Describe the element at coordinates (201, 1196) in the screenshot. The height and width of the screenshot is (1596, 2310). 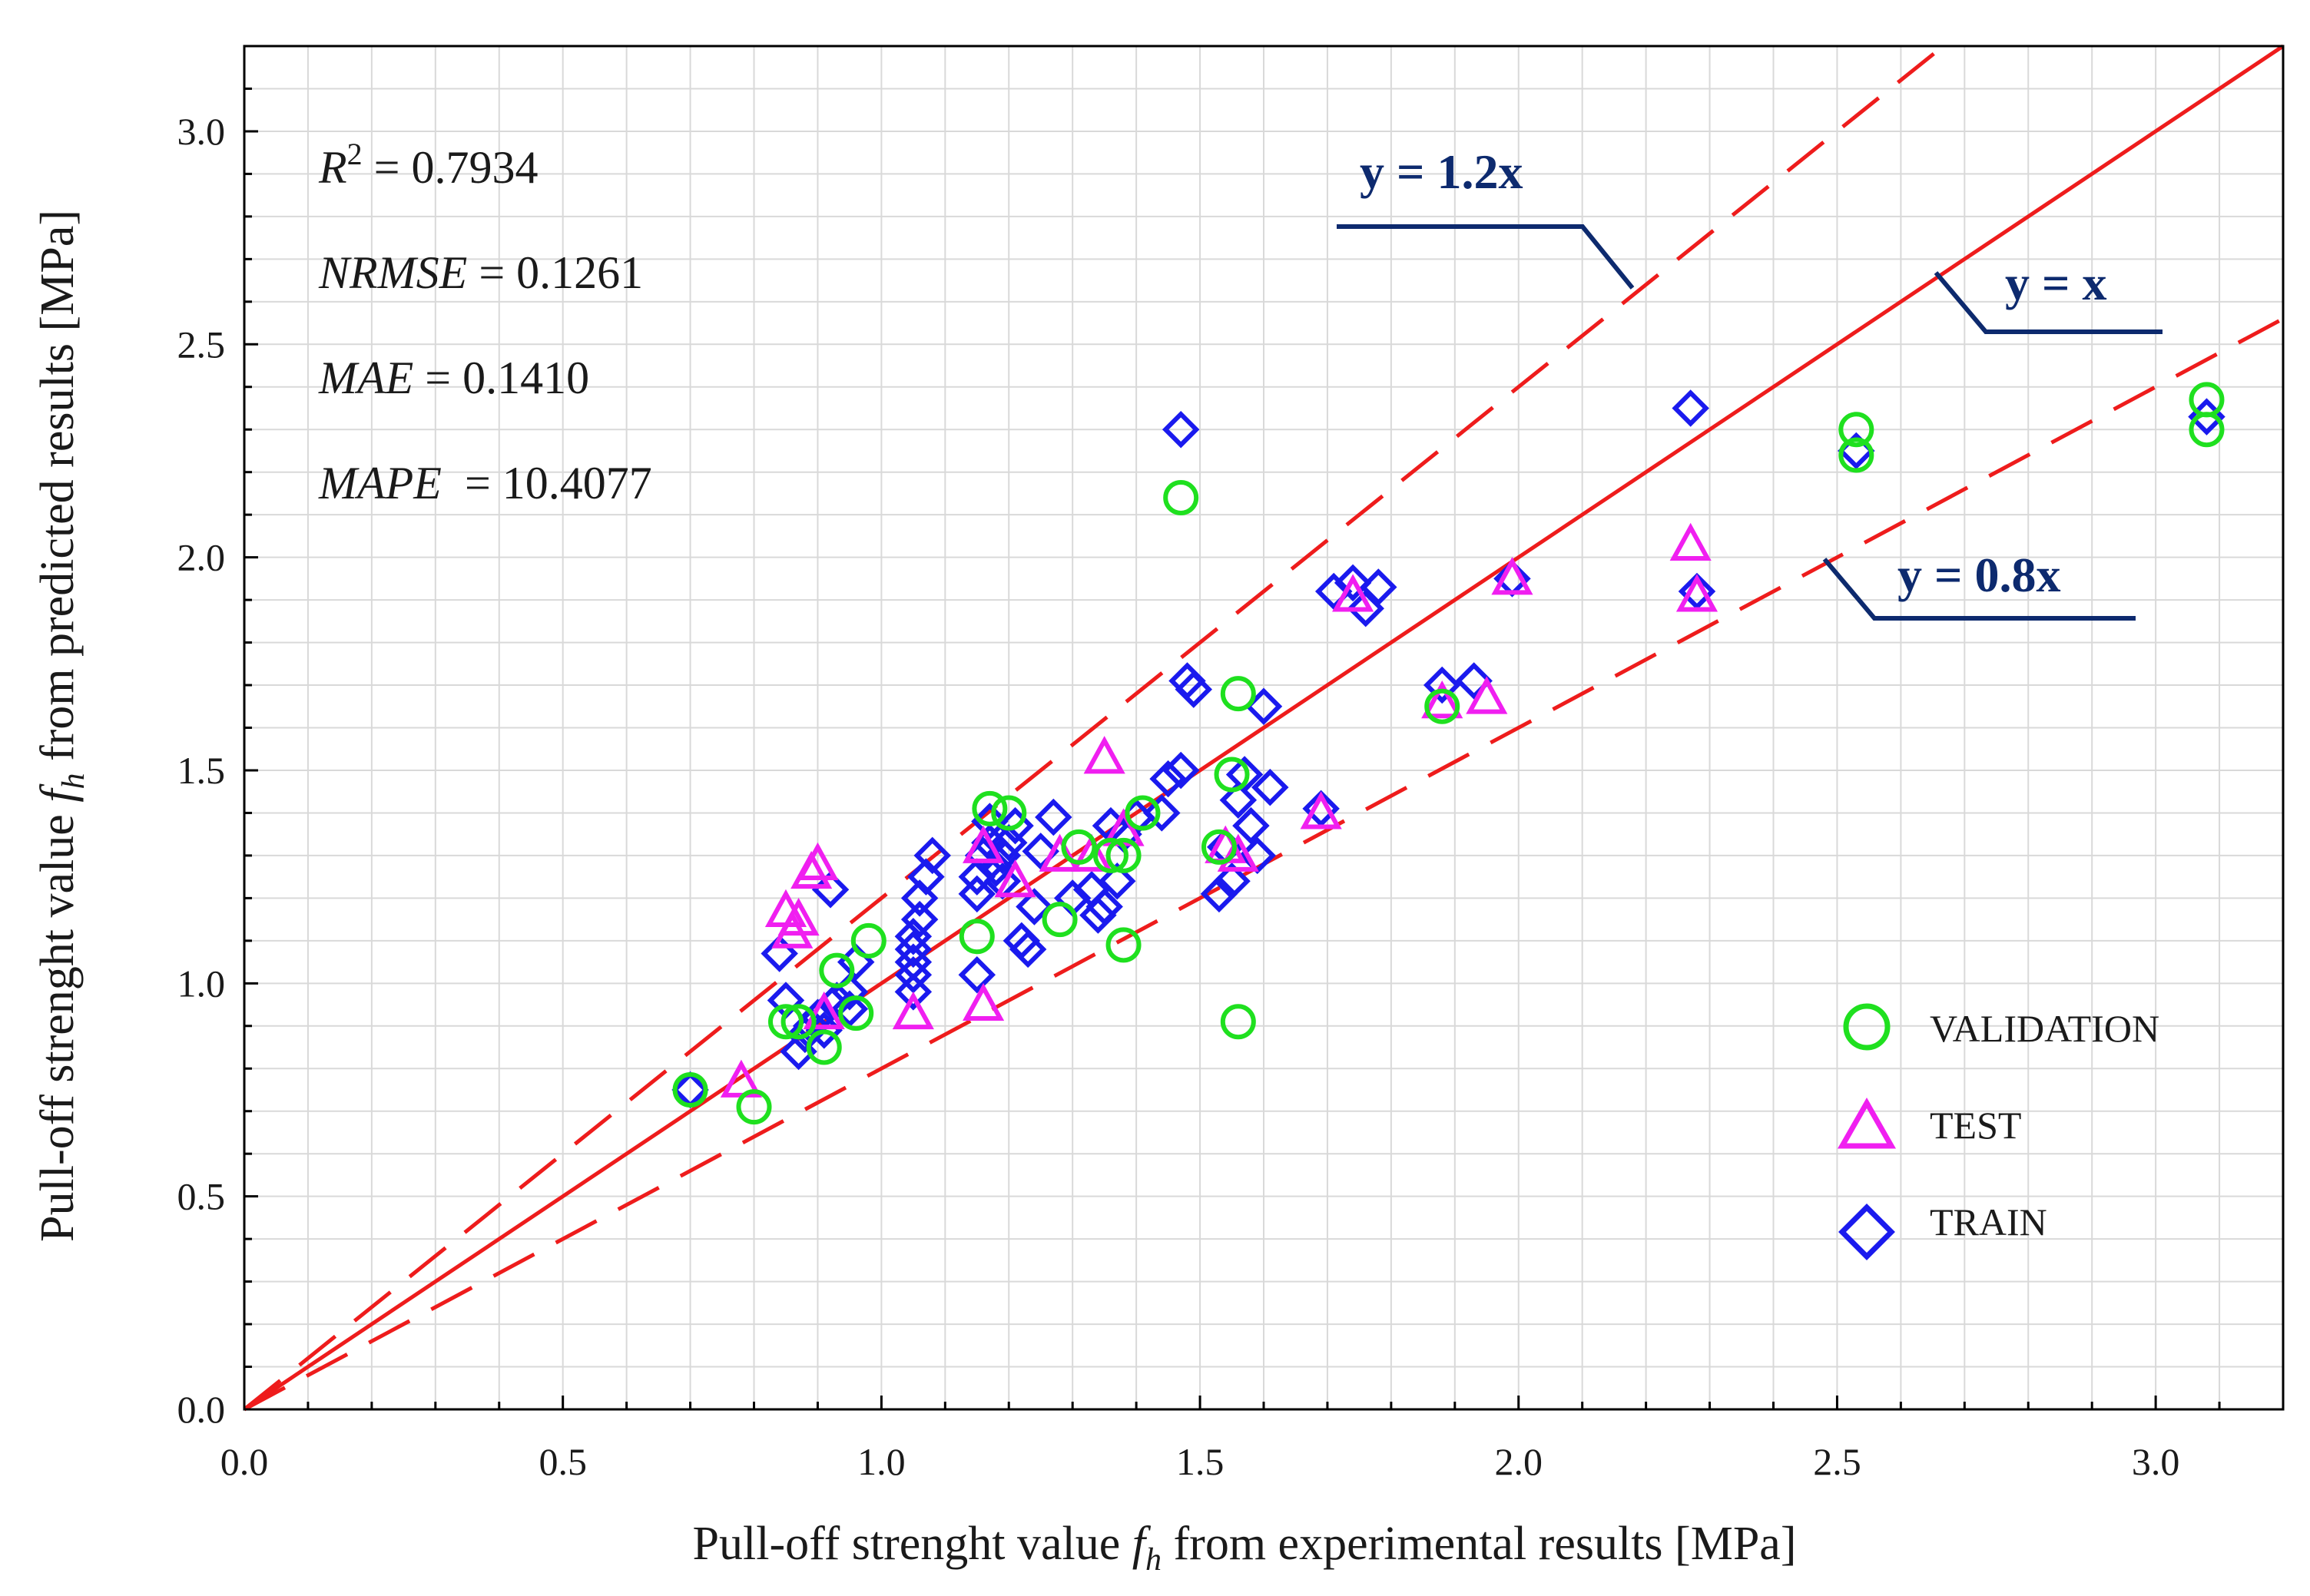
I see `y-tick-label: 0.5` at that location.